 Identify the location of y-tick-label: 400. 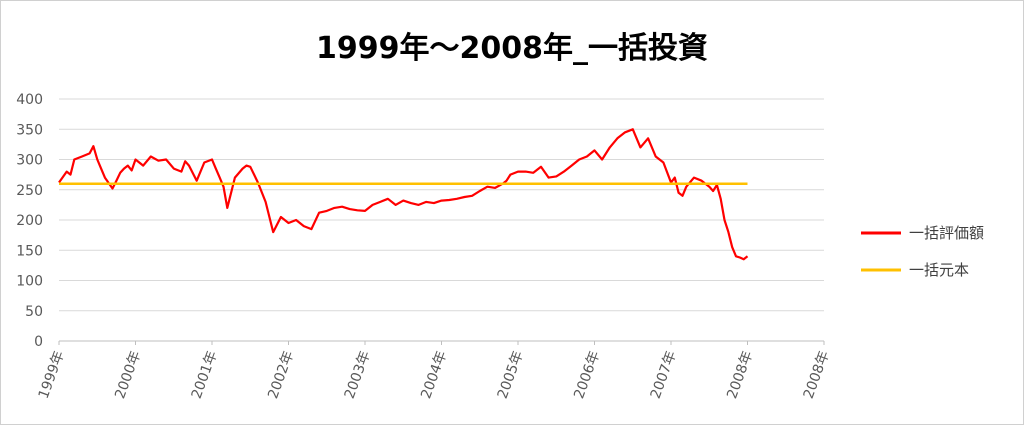
(29, 100).